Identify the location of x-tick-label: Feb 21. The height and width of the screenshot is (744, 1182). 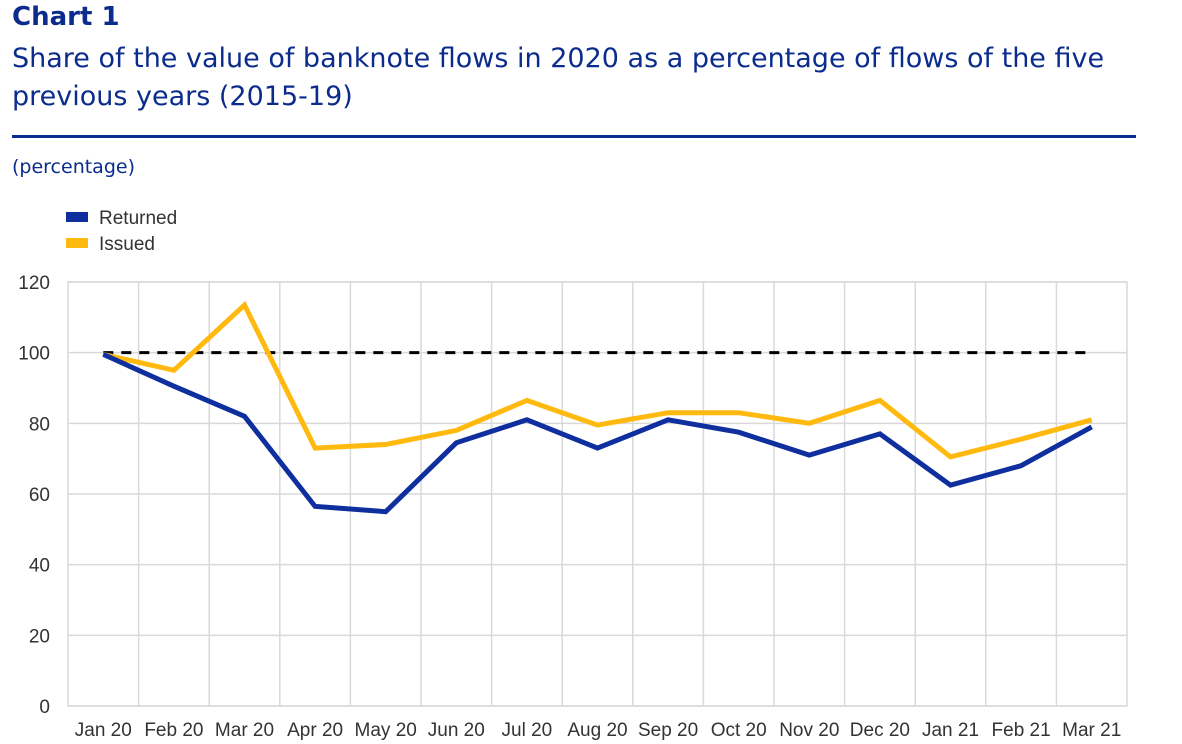
(1021, 730).